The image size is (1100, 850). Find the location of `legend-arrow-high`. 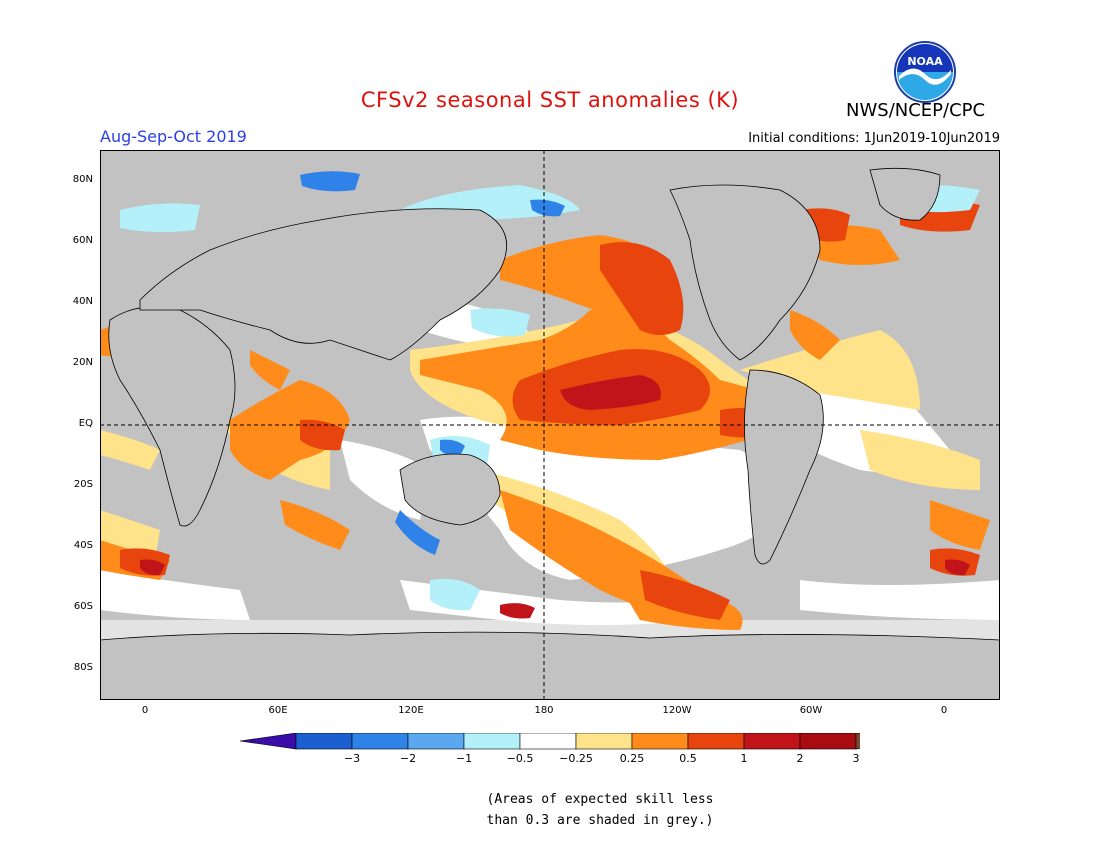

legend-arrow-high is located at coordinates (857, 741).